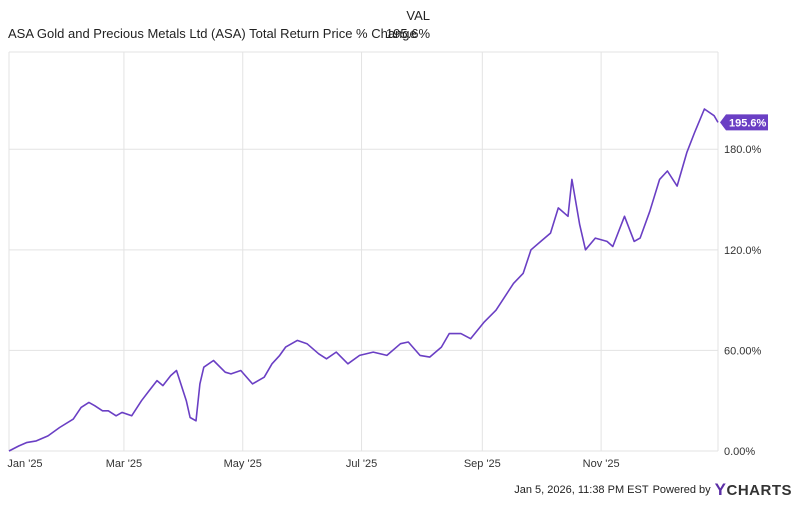  I want to click on x-tick-label: Mar '25, so click(124, 464).